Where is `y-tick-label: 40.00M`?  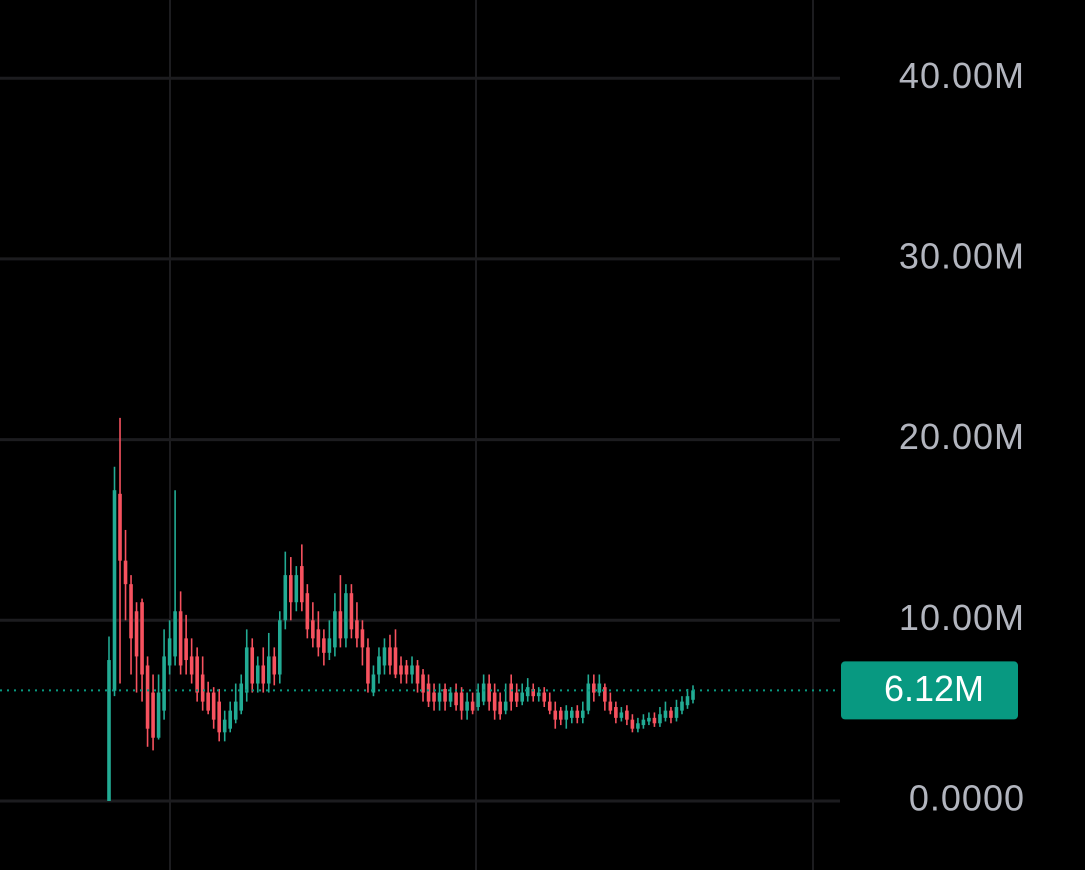 y-tick-label: 40.00M is located at coordinates (962, 75).